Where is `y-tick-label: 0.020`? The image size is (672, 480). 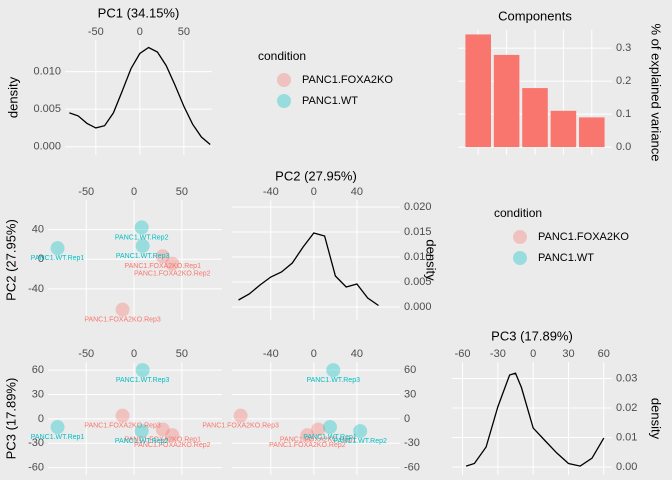 y-tick-label: 0.020 is located at coordinates (418, 207).